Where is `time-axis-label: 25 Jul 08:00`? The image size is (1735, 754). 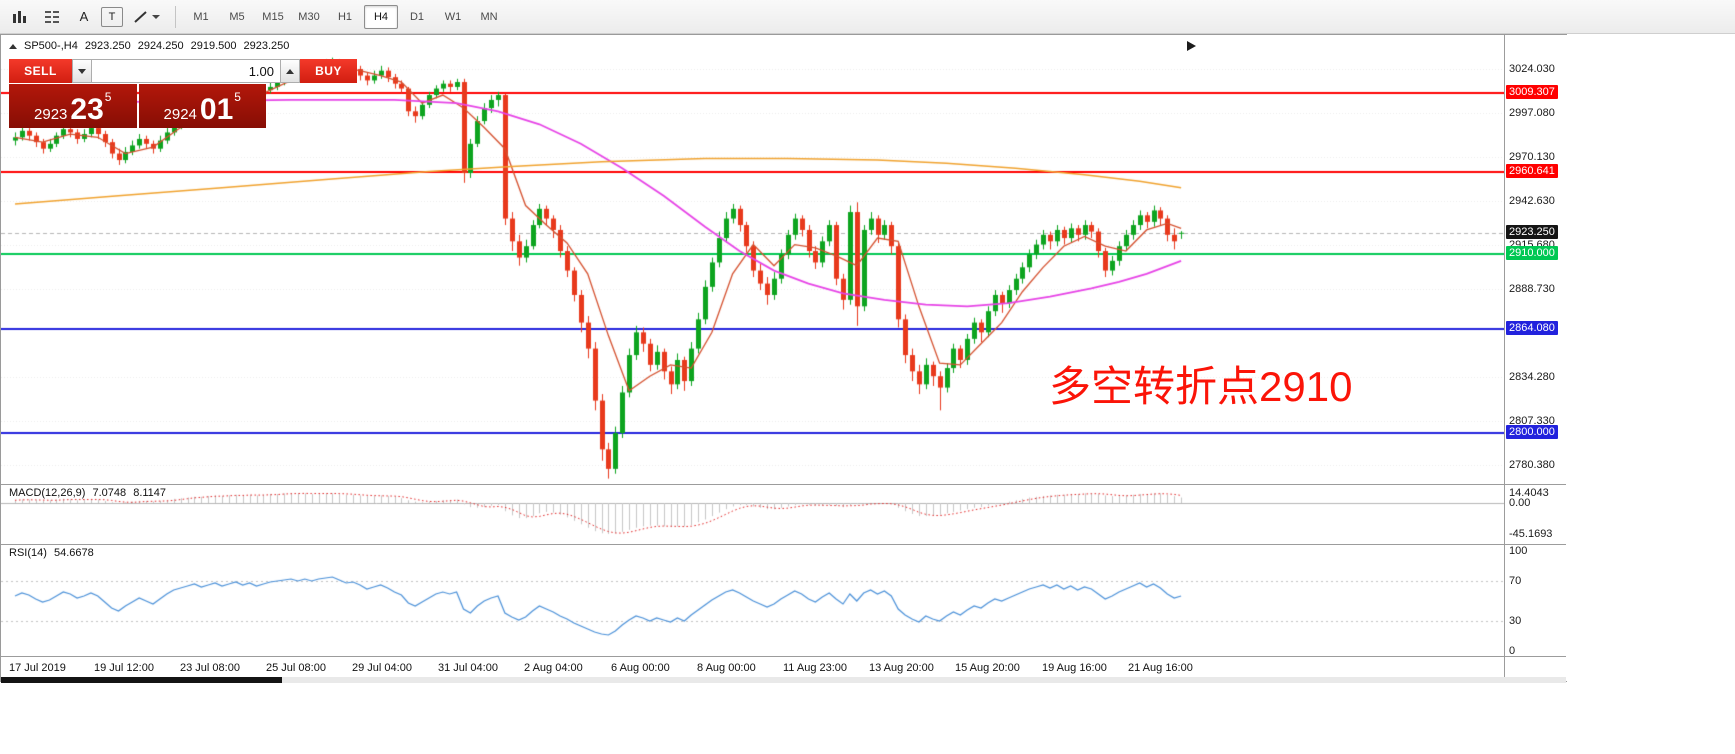
time-axis-label: 25 Jul 08:00 is located at coordinates (296, 668).